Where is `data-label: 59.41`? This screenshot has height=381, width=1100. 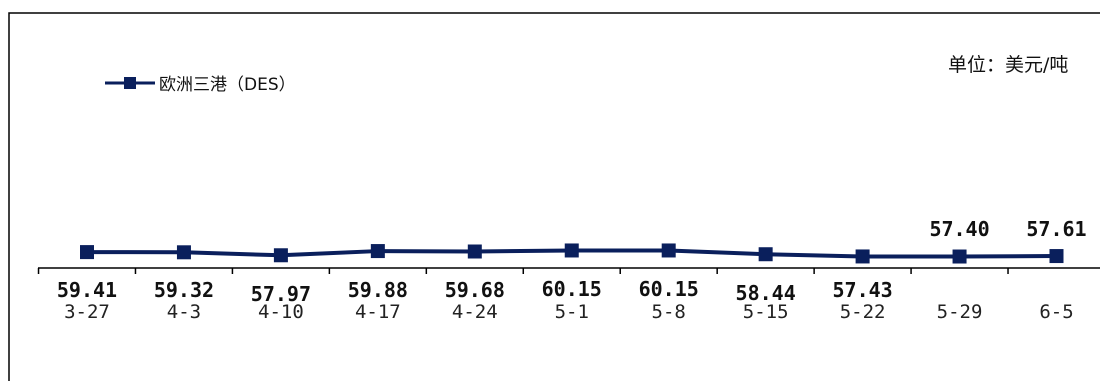
data-label: 59.41 is located at coordinates (87, 290).